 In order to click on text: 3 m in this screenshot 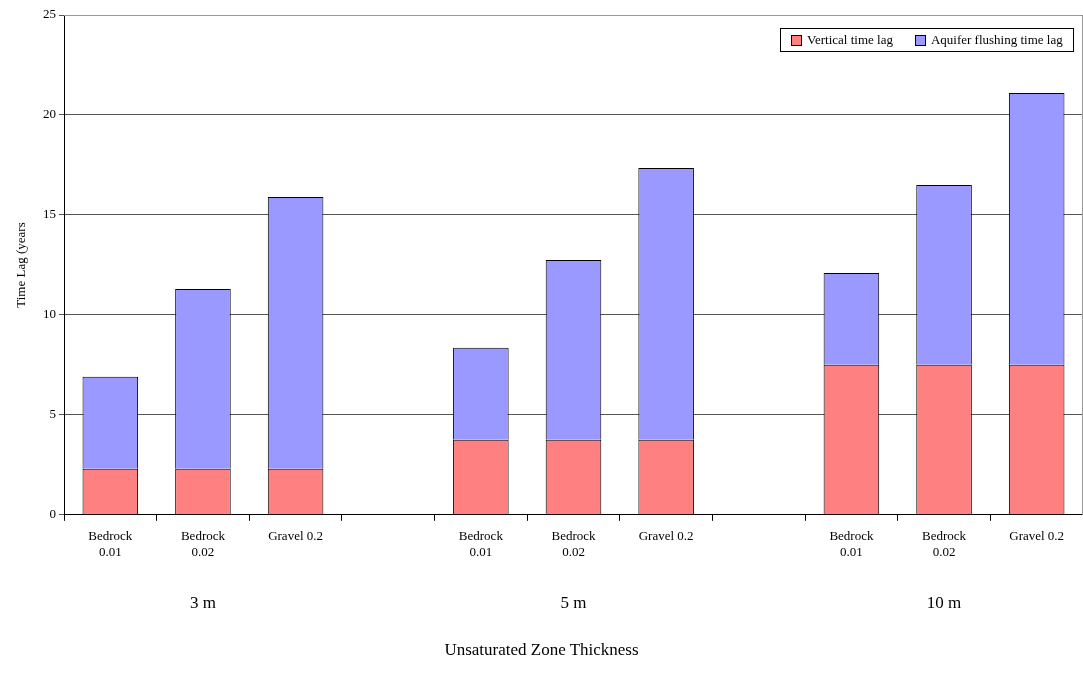, I will do `click(202, 602)`.